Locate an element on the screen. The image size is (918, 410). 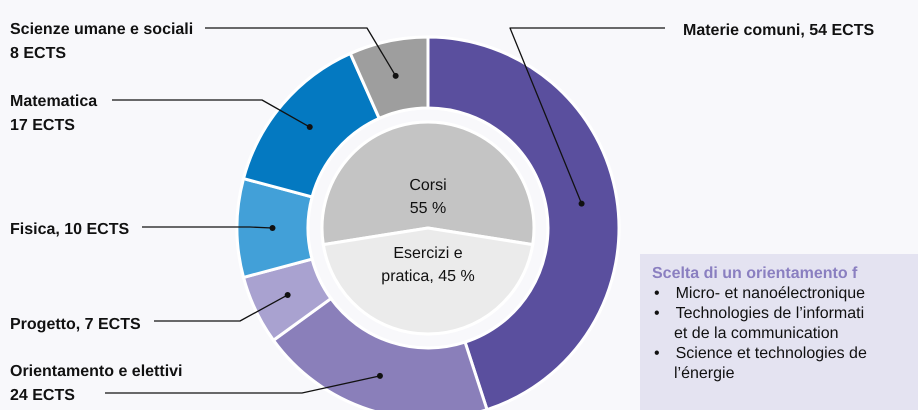
slice-label: Esercizi e pratica, 45 % is located at coordinates (428, 265).